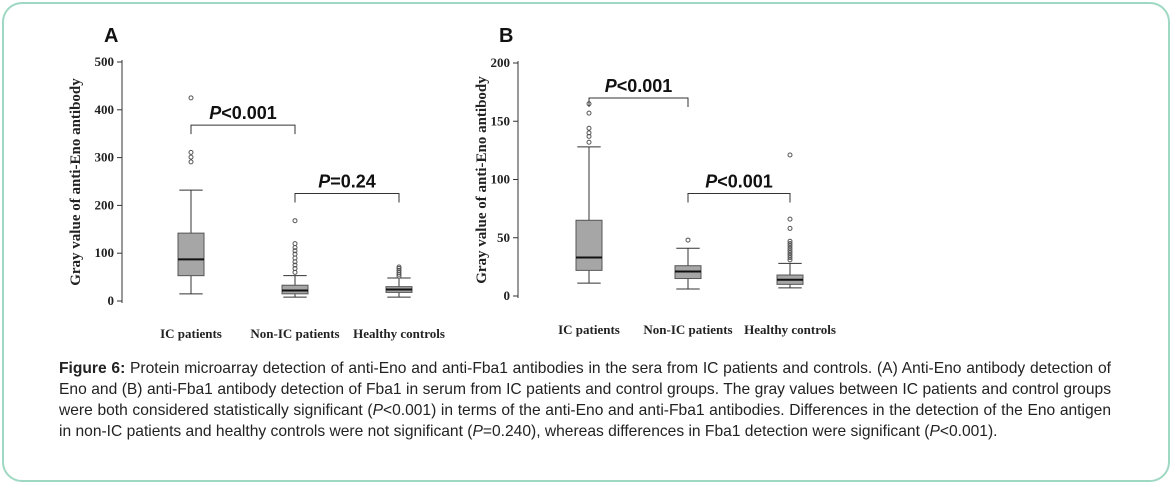 This screenshot has height=486, width=1176. What do you see at coordinates (934, 431) in the screenshot?
I see `caption-p-3: P` at bounding box center [934, 431].